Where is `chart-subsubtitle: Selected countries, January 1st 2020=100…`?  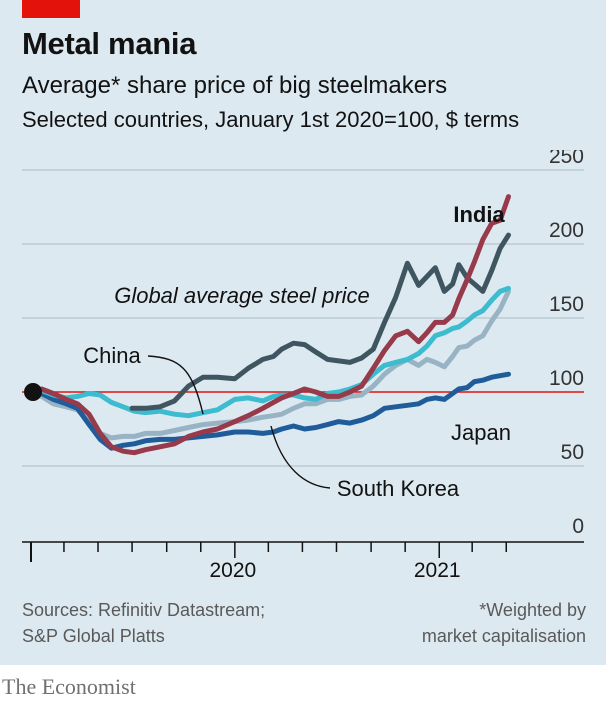
chart-subsubtitle: Selected countries, January 1st 2020=100… is located at coordinates (271, 119).